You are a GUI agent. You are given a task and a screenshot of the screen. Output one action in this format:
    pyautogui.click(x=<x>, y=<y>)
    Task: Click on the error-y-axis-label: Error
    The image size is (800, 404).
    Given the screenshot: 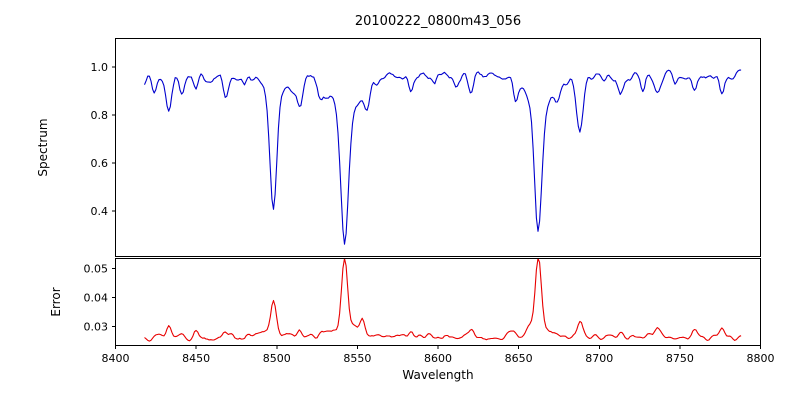 What is the action you would take?
    pyautogui.click(x=56, y=301)
    